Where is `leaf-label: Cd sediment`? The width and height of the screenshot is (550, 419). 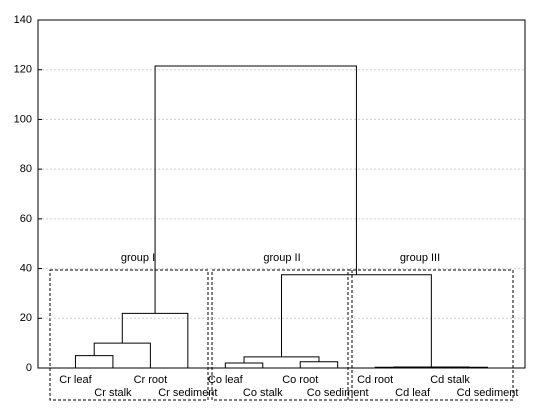 leaf-label: Cd sediment is located at coordinates (488, 393).